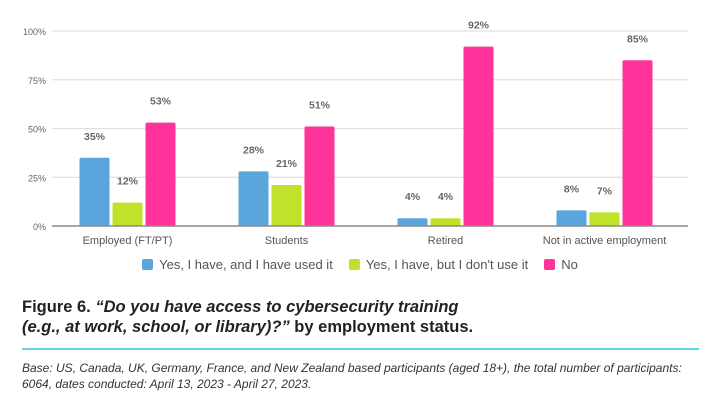 The height and width of the screenshot is (403, 720). Describe the element at coordinates (479, 26) in the screenshot. I see `data-label: 92%` at that location.